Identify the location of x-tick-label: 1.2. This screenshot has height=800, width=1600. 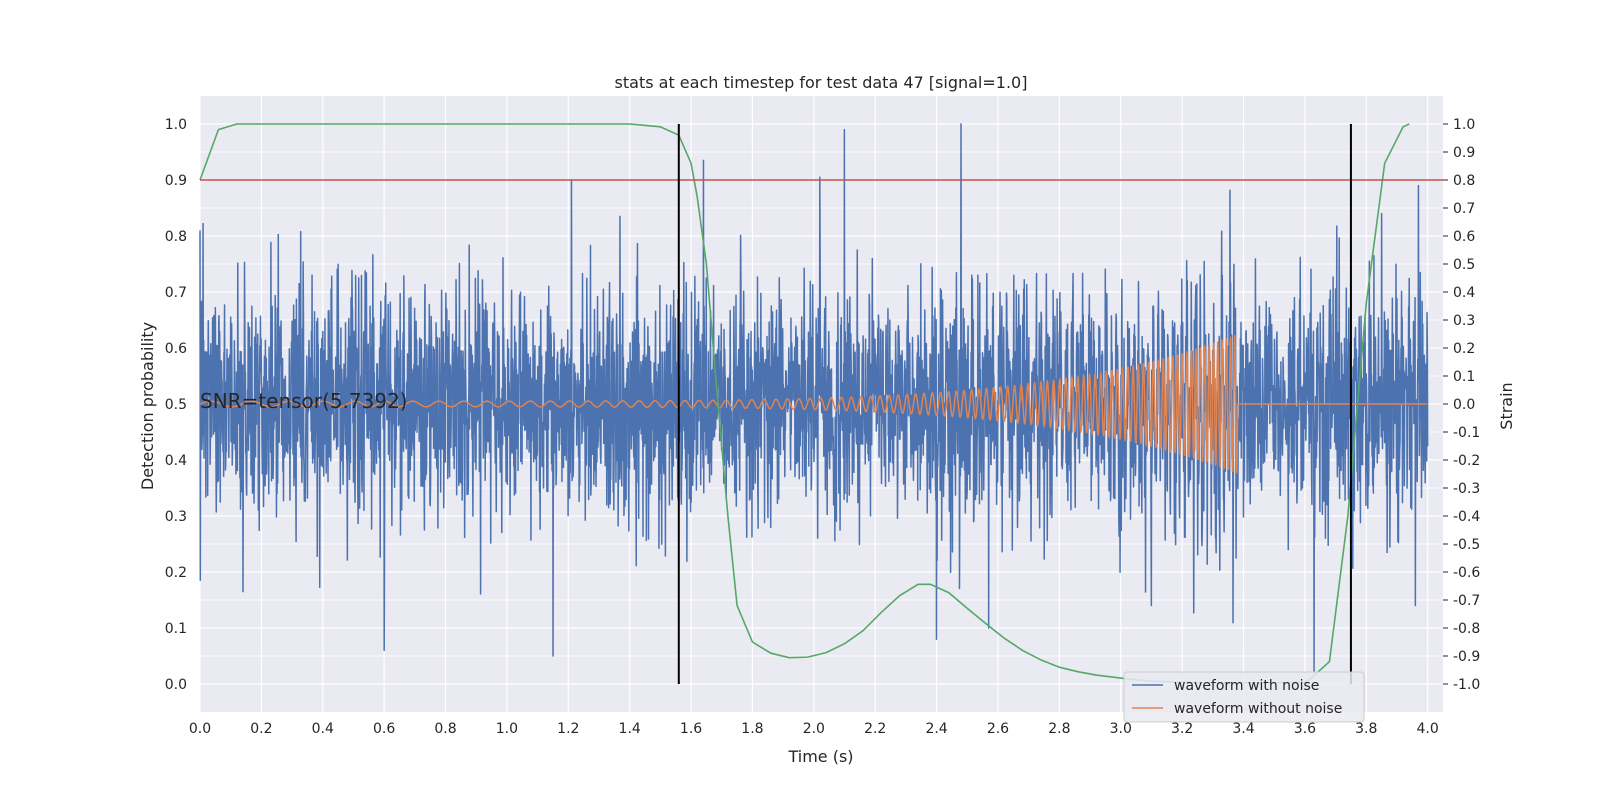
(568, 729).